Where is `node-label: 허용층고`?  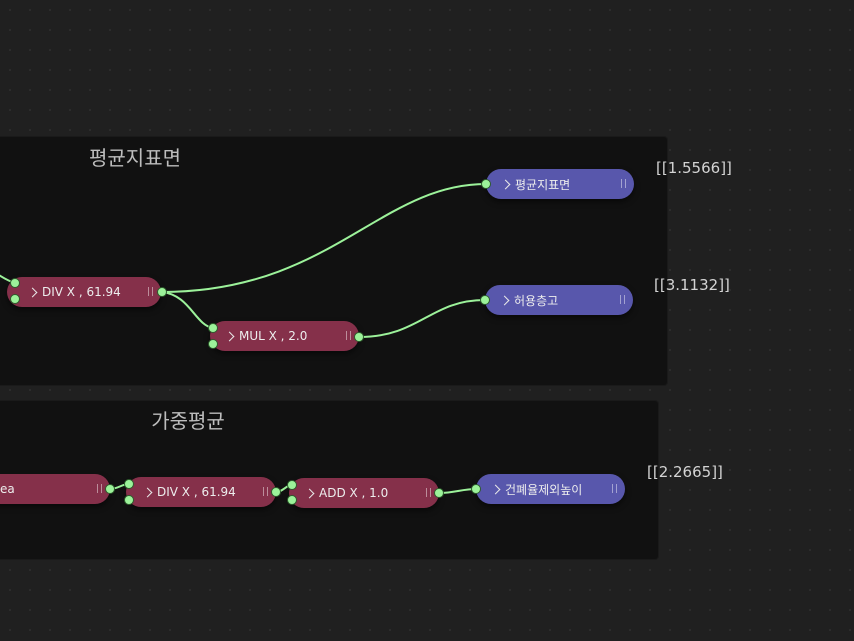 node-label: 허용층고 is located at coordinates (536, 300).